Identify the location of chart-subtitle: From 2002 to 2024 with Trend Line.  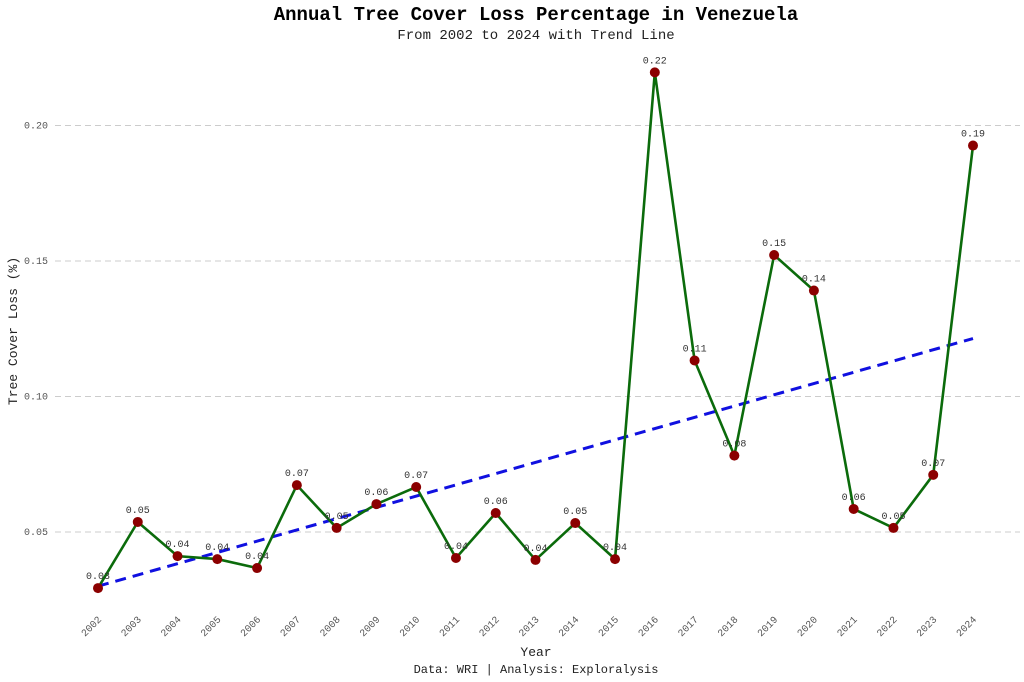
(535, 36).